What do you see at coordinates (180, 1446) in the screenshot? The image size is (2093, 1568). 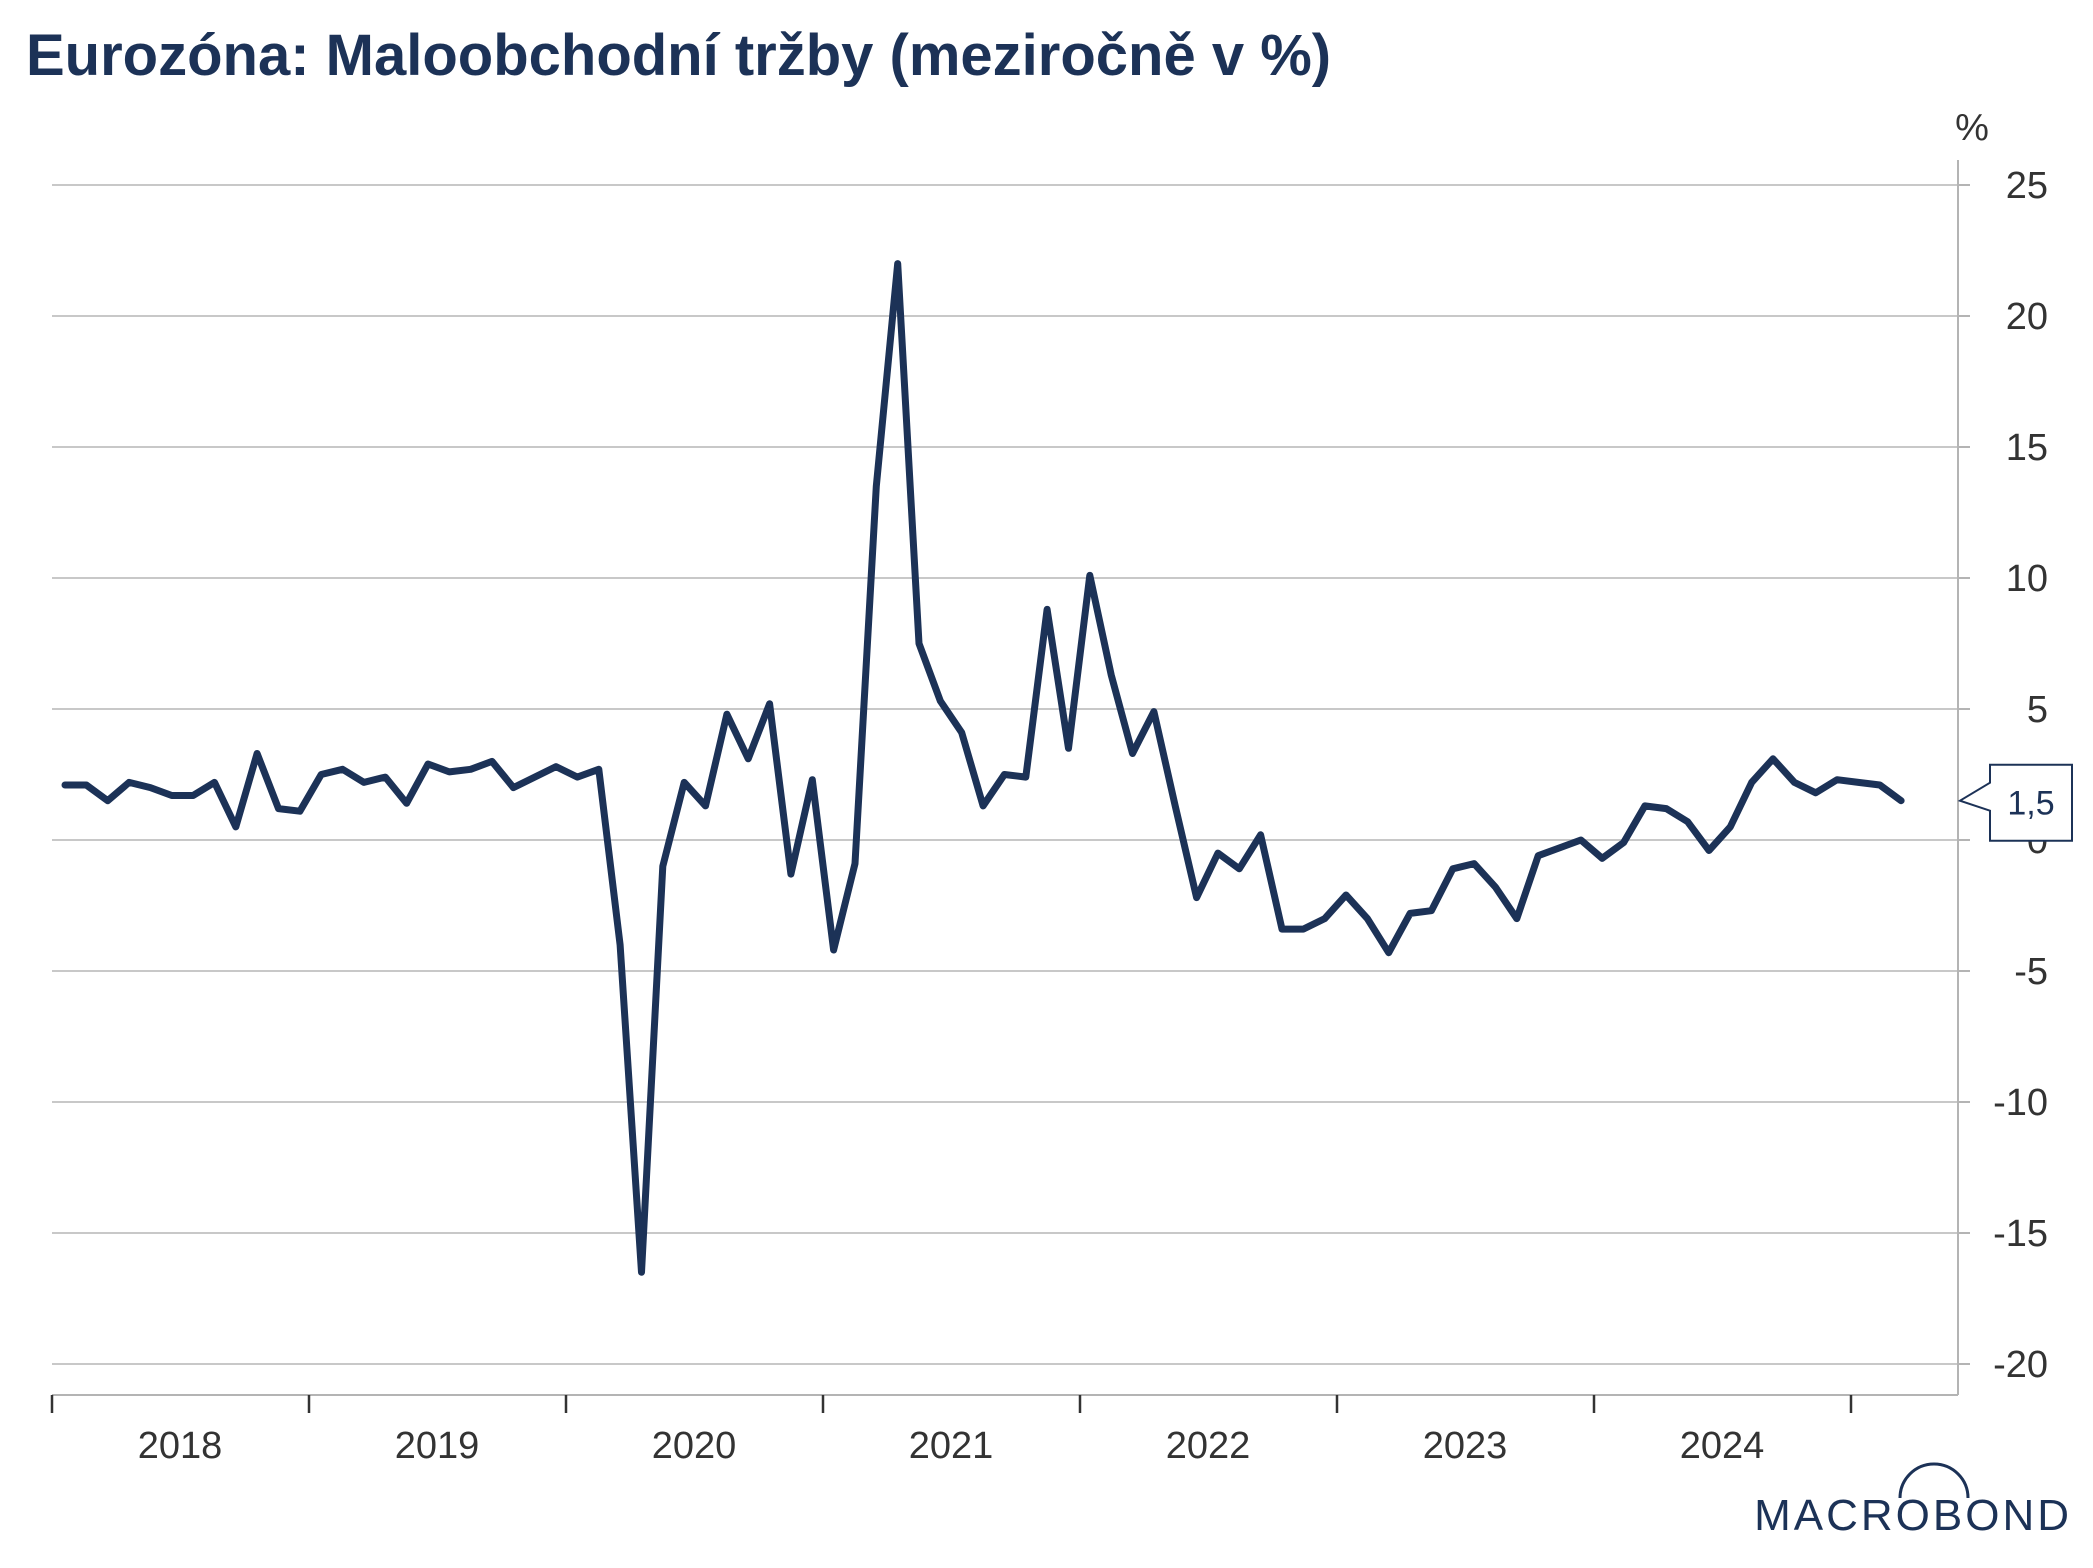 I see `x-tick-label: 2018` at bounding box center [180, 1446].